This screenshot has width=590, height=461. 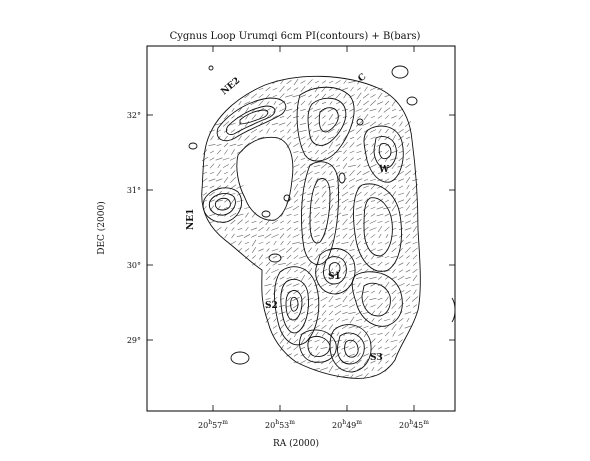 What do you see at coordinates (231, 86) in the screenshot?
I see `label-ne2: NE2` at bounding box center [231, 86].